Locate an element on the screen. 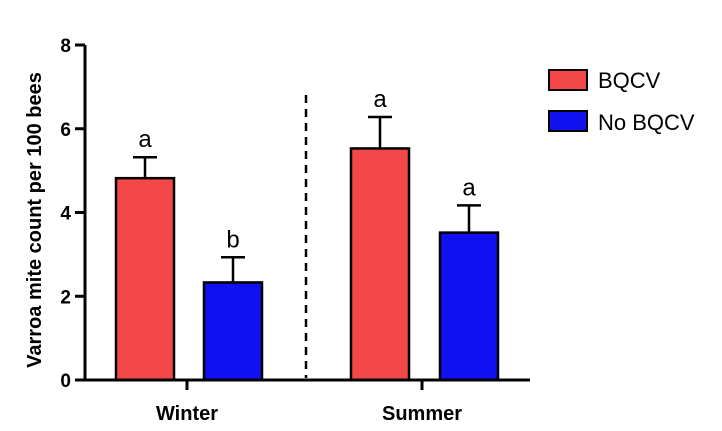 This screenshot has width=722, height=431. legend-swatch-no-bqcv is located at coordinates (568, 121).